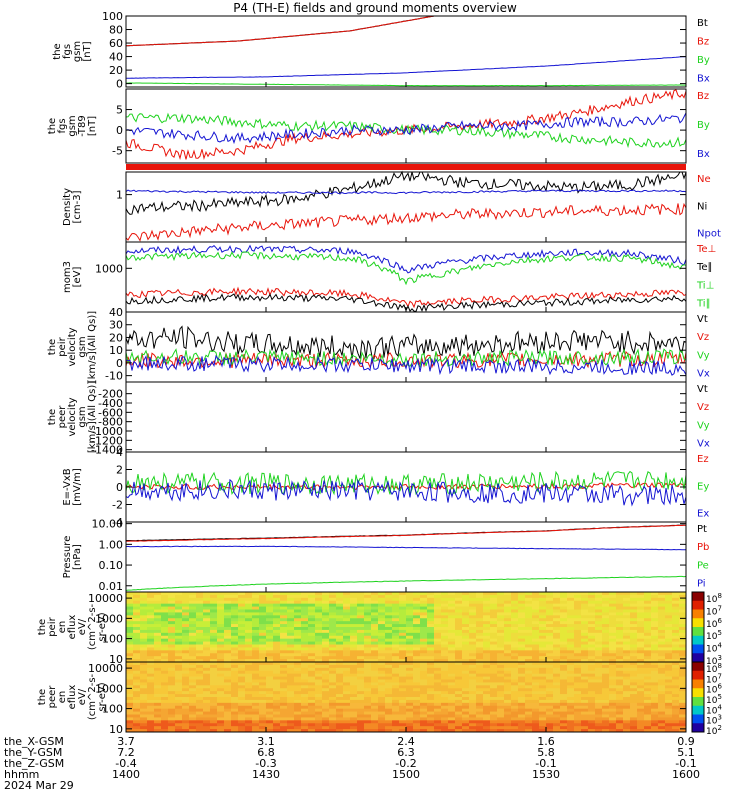  What do you see at coordinates (698, 697) in the screenshot?
I see `colorbar-frame` at bounding box center [698, 697].